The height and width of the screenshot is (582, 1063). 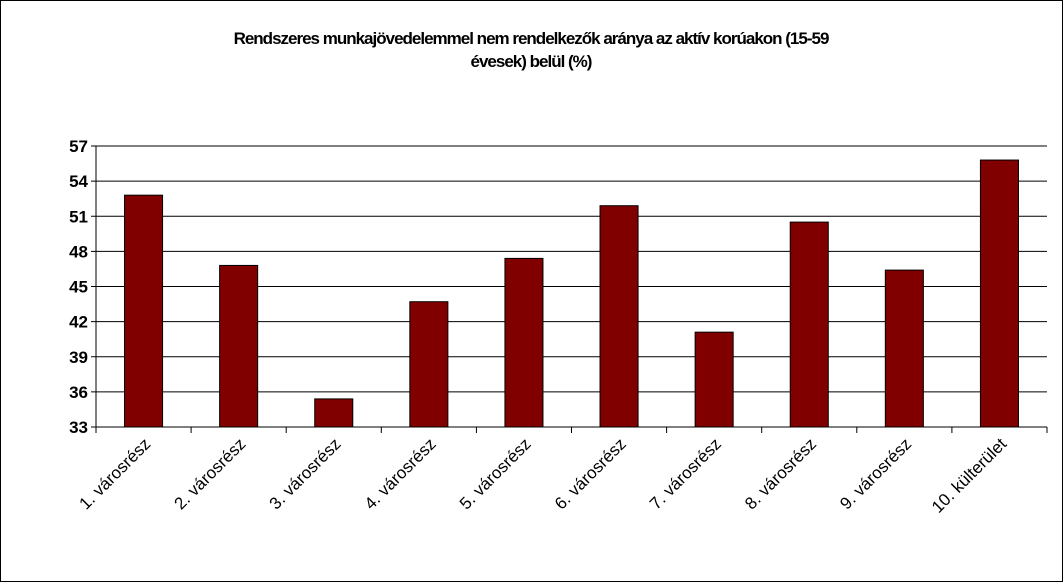 I want to click on x-tick-label: 9. városrész, so click(x=875, y=473).